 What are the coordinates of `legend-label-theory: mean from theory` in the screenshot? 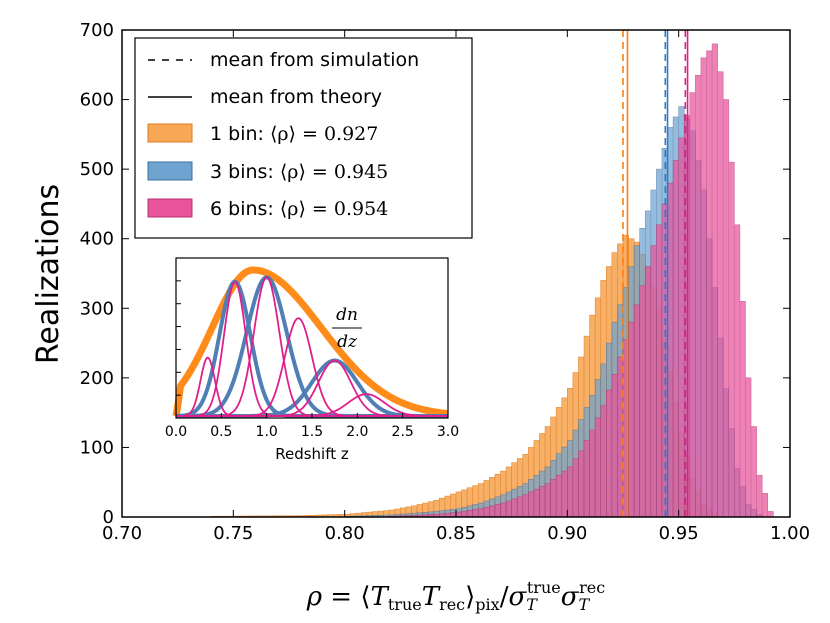 It's located at (296, 97).